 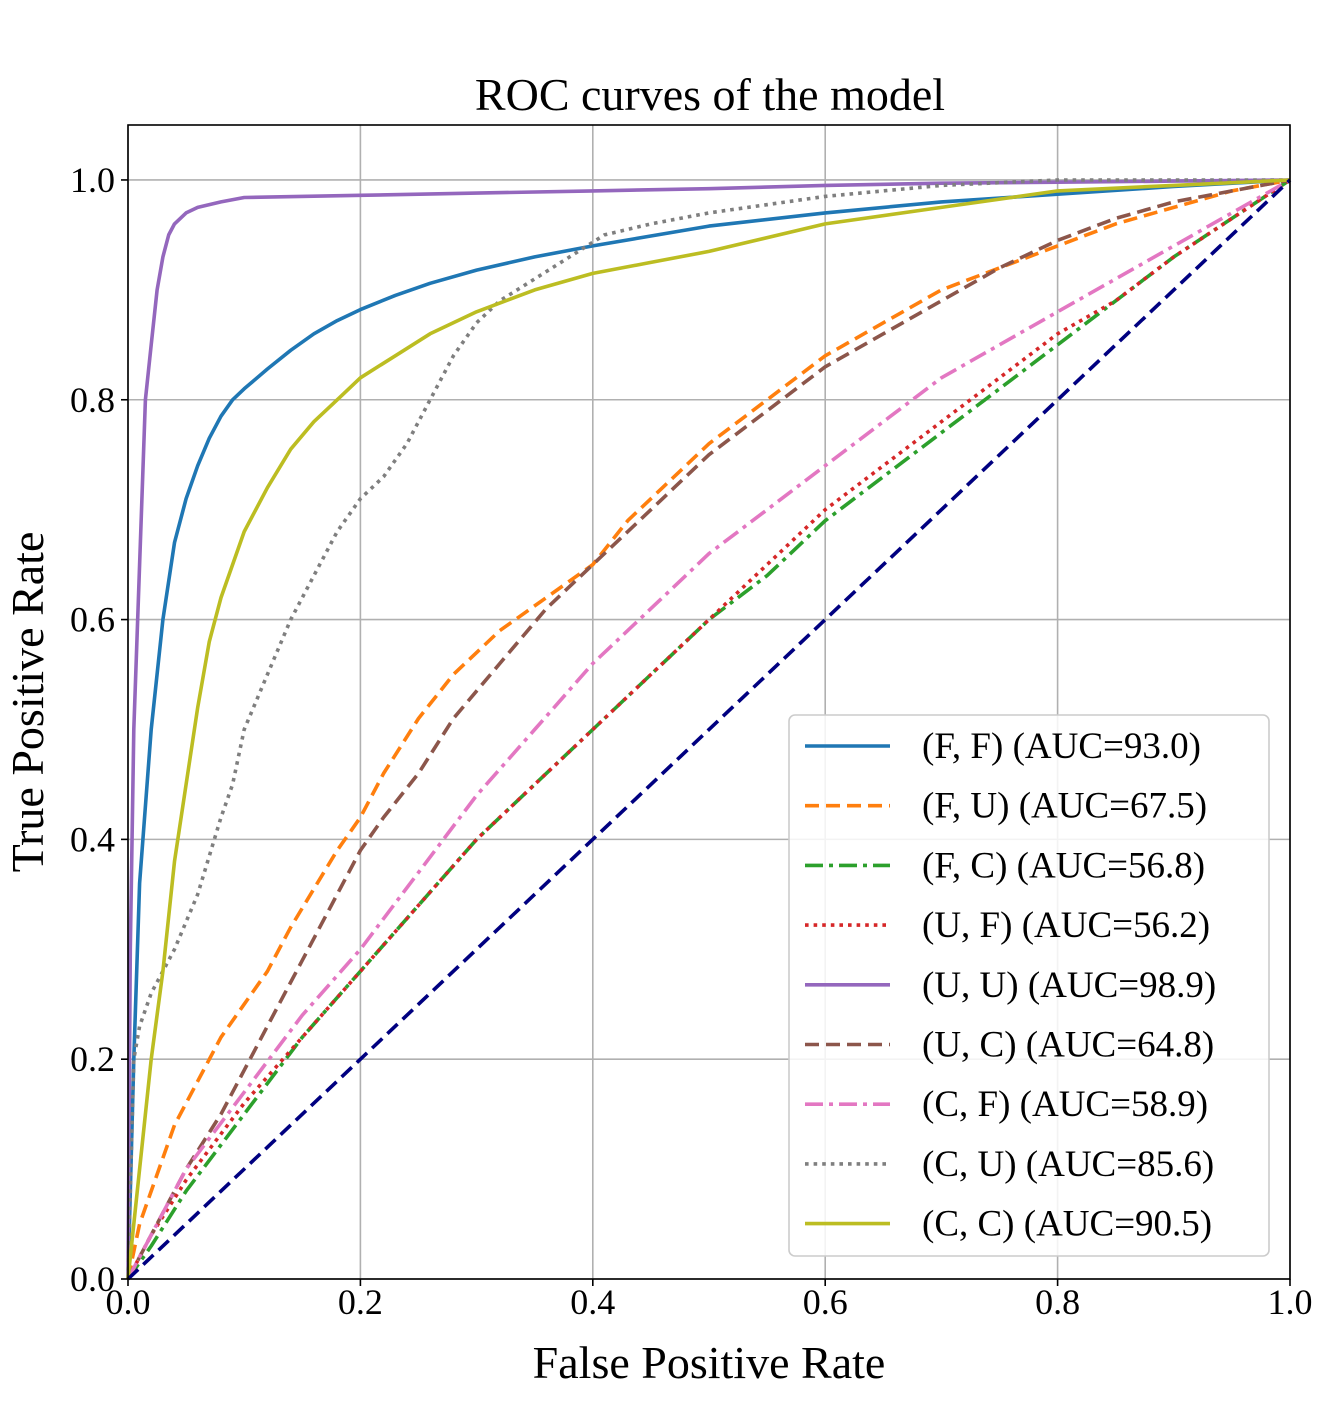 I want to click on legend-label: (U, F) (AUC=56.2), so click(x=1066, y=925).